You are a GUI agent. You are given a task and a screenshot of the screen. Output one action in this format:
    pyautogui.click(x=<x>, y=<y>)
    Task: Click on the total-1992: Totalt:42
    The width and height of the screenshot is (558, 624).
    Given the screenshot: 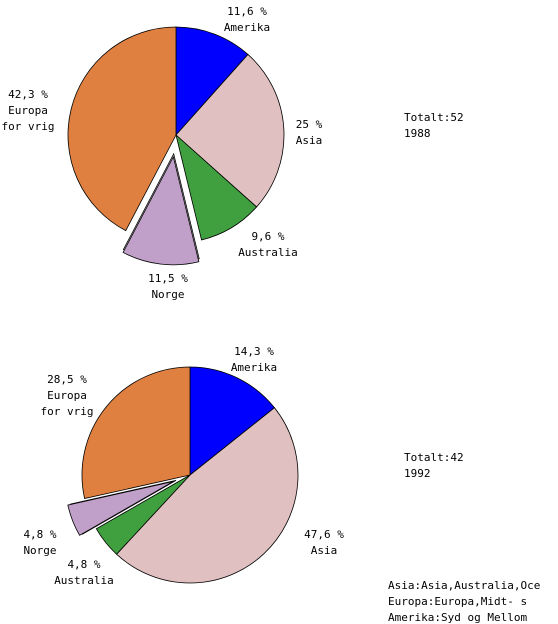 What is the action you would take?
    pyautogui.click(x=434, y=457)
    